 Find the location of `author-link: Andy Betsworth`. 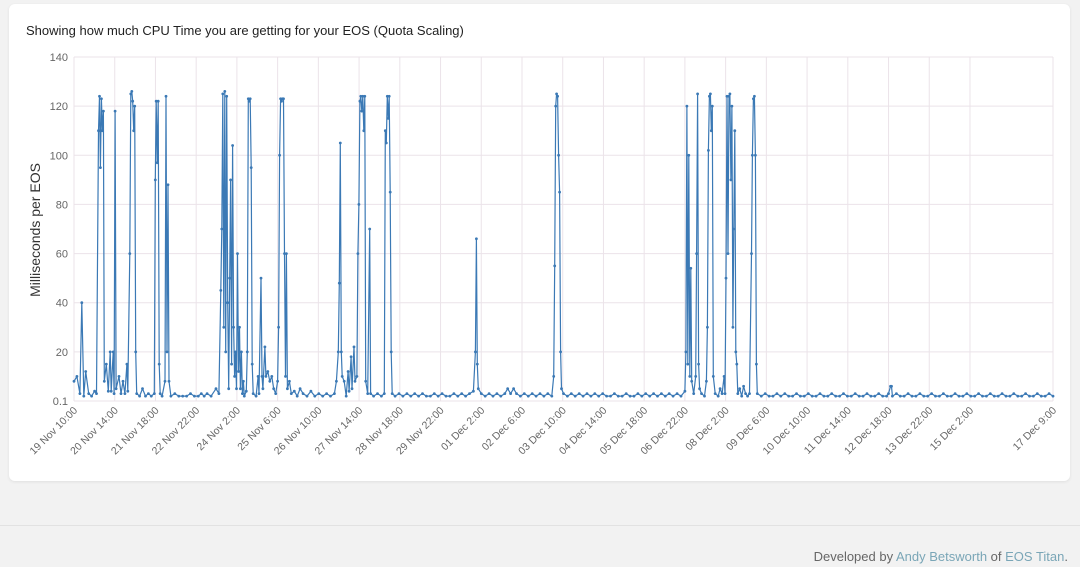

author-link: Andy Betsworth is located at coordinates (942, 556).